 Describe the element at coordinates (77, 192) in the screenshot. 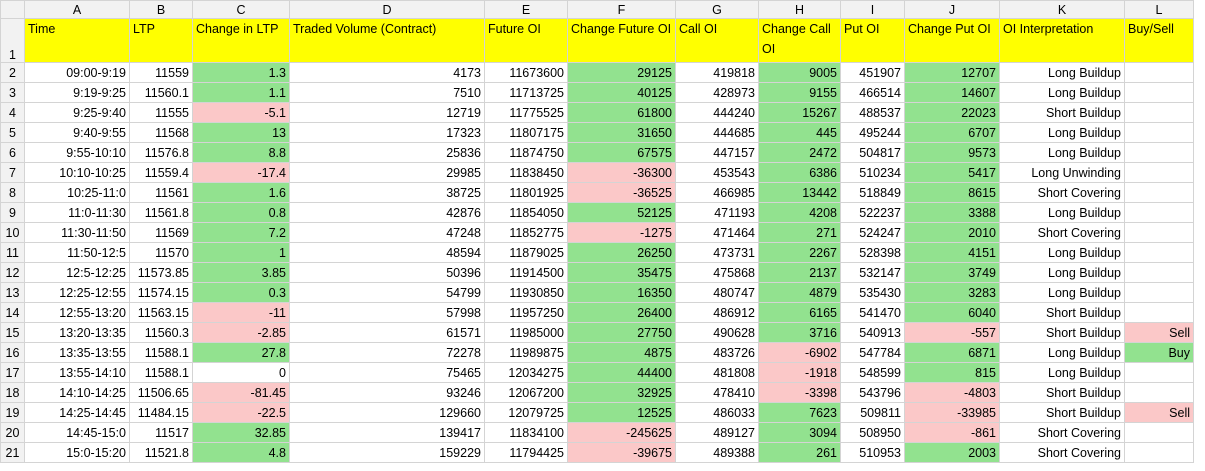

I see `cell-time: 10:25-11:0` at that location.